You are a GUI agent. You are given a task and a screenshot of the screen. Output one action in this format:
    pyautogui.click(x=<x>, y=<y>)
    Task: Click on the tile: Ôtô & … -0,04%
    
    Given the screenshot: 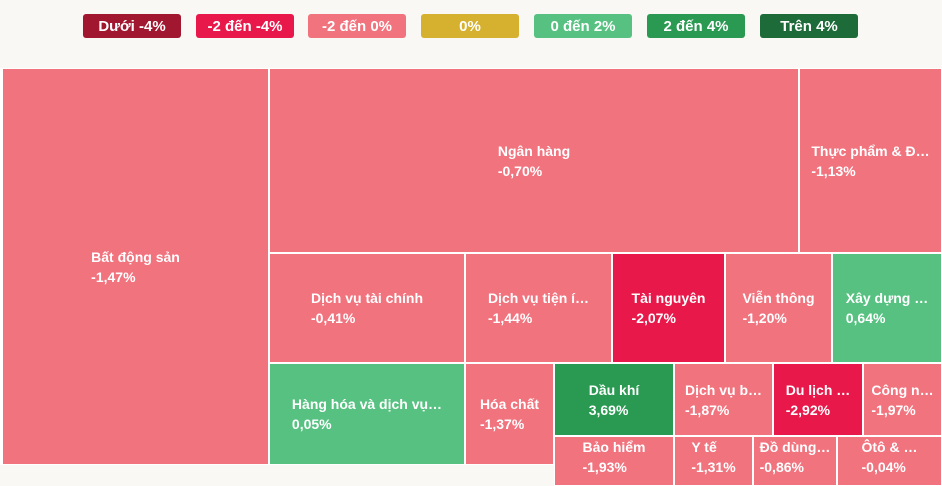 What is the action you would take?
    pyautogui.click(x=889, y=461)
    